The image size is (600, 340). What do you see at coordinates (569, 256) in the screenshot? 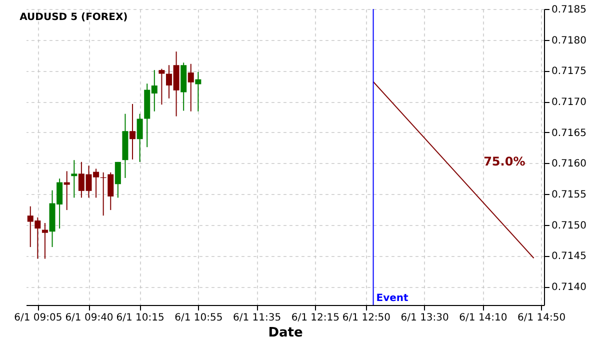
I see `y-tick-label: 0.7145` at bounding box center [569, 256].